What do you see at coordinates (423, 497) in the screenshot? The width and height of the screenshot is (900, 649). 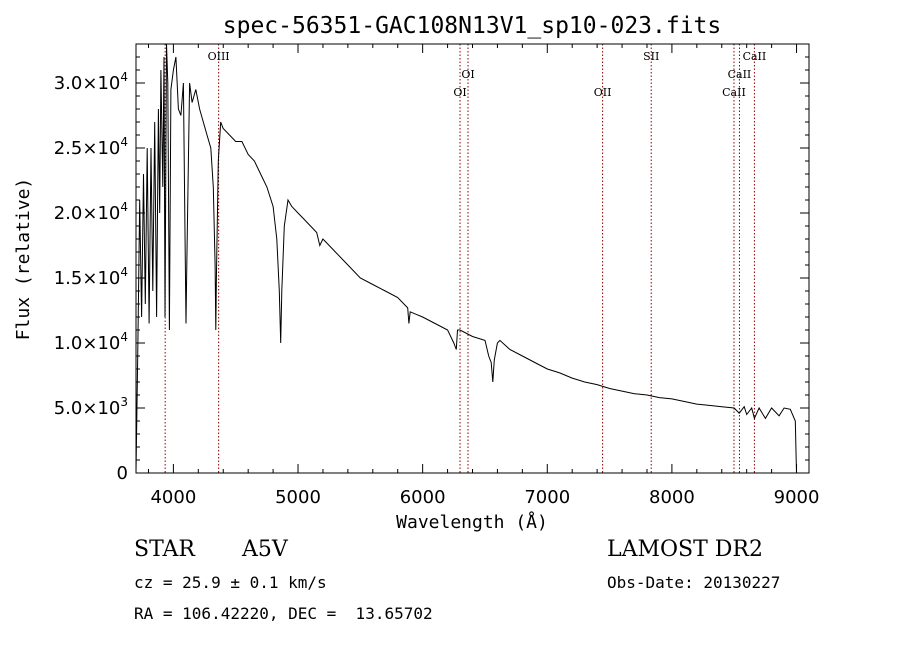 I see `x-tick-label: 6000` at bounding box center [423, 497].